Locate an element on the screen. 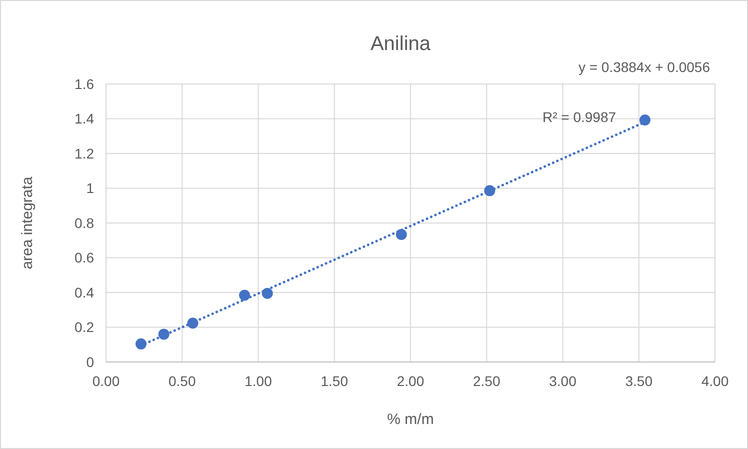  y-tick-label: 1.6 is located at coordinates (84, 84).